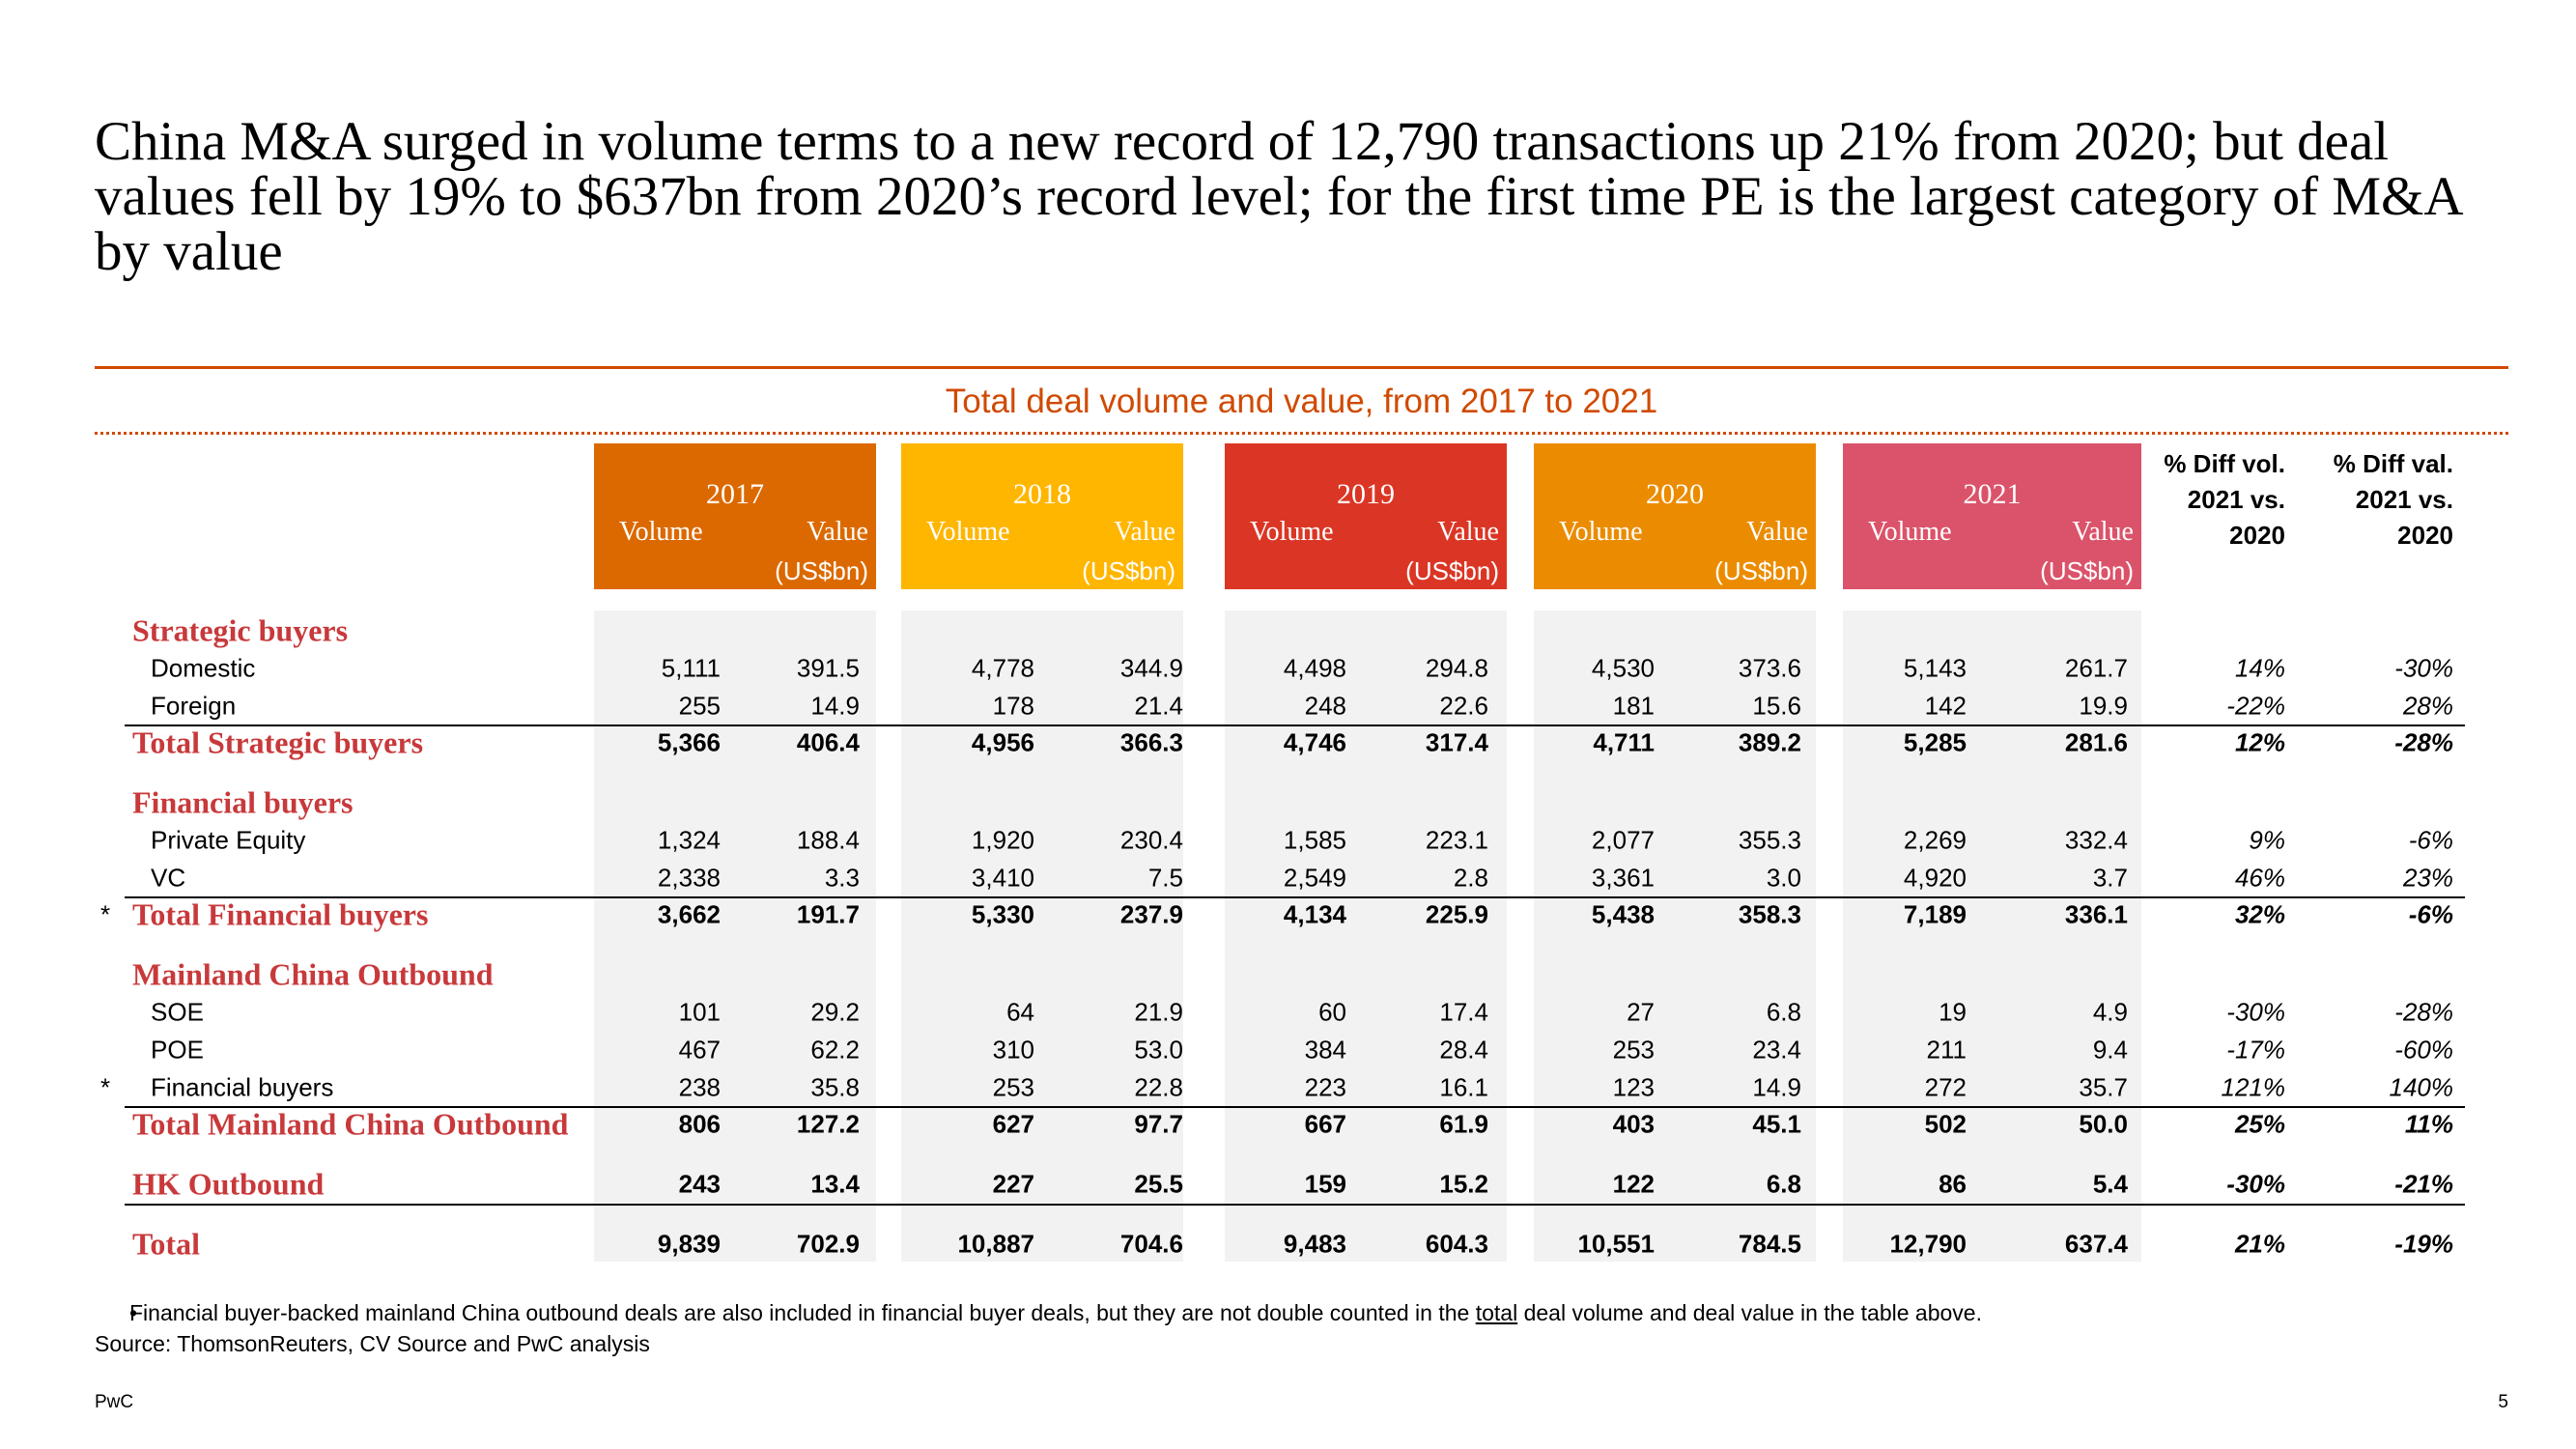 This screenshot has height=1449, width=2576. I want to click on cell: 4,711, so click(1624, 742).